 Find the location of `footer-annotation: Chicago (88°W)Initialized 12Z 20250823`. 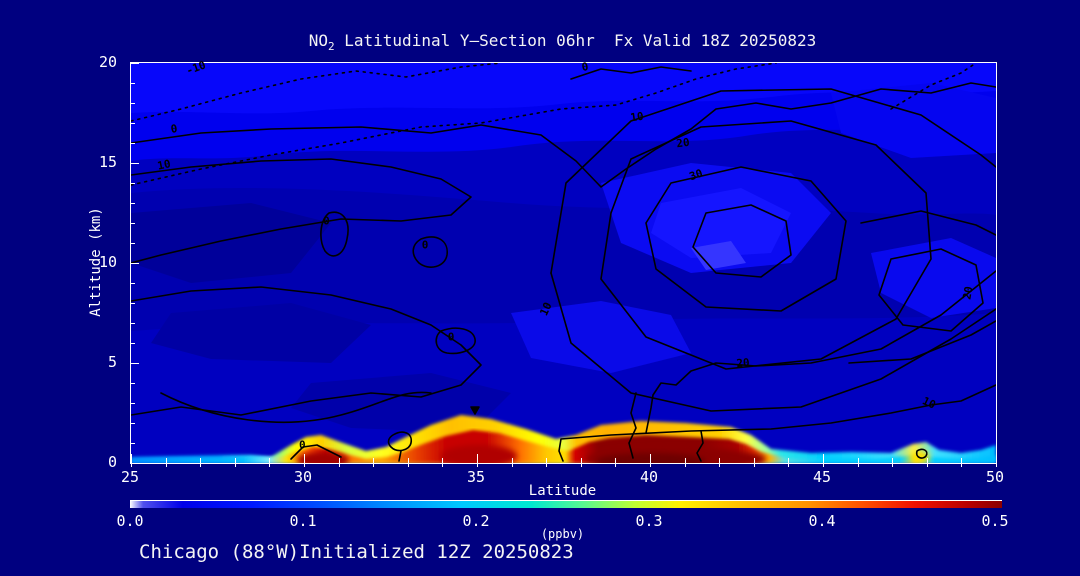

footer-annotation: Chicago (88°W)Initialized 12Z 20250823 is located at coordinates (356, 552).